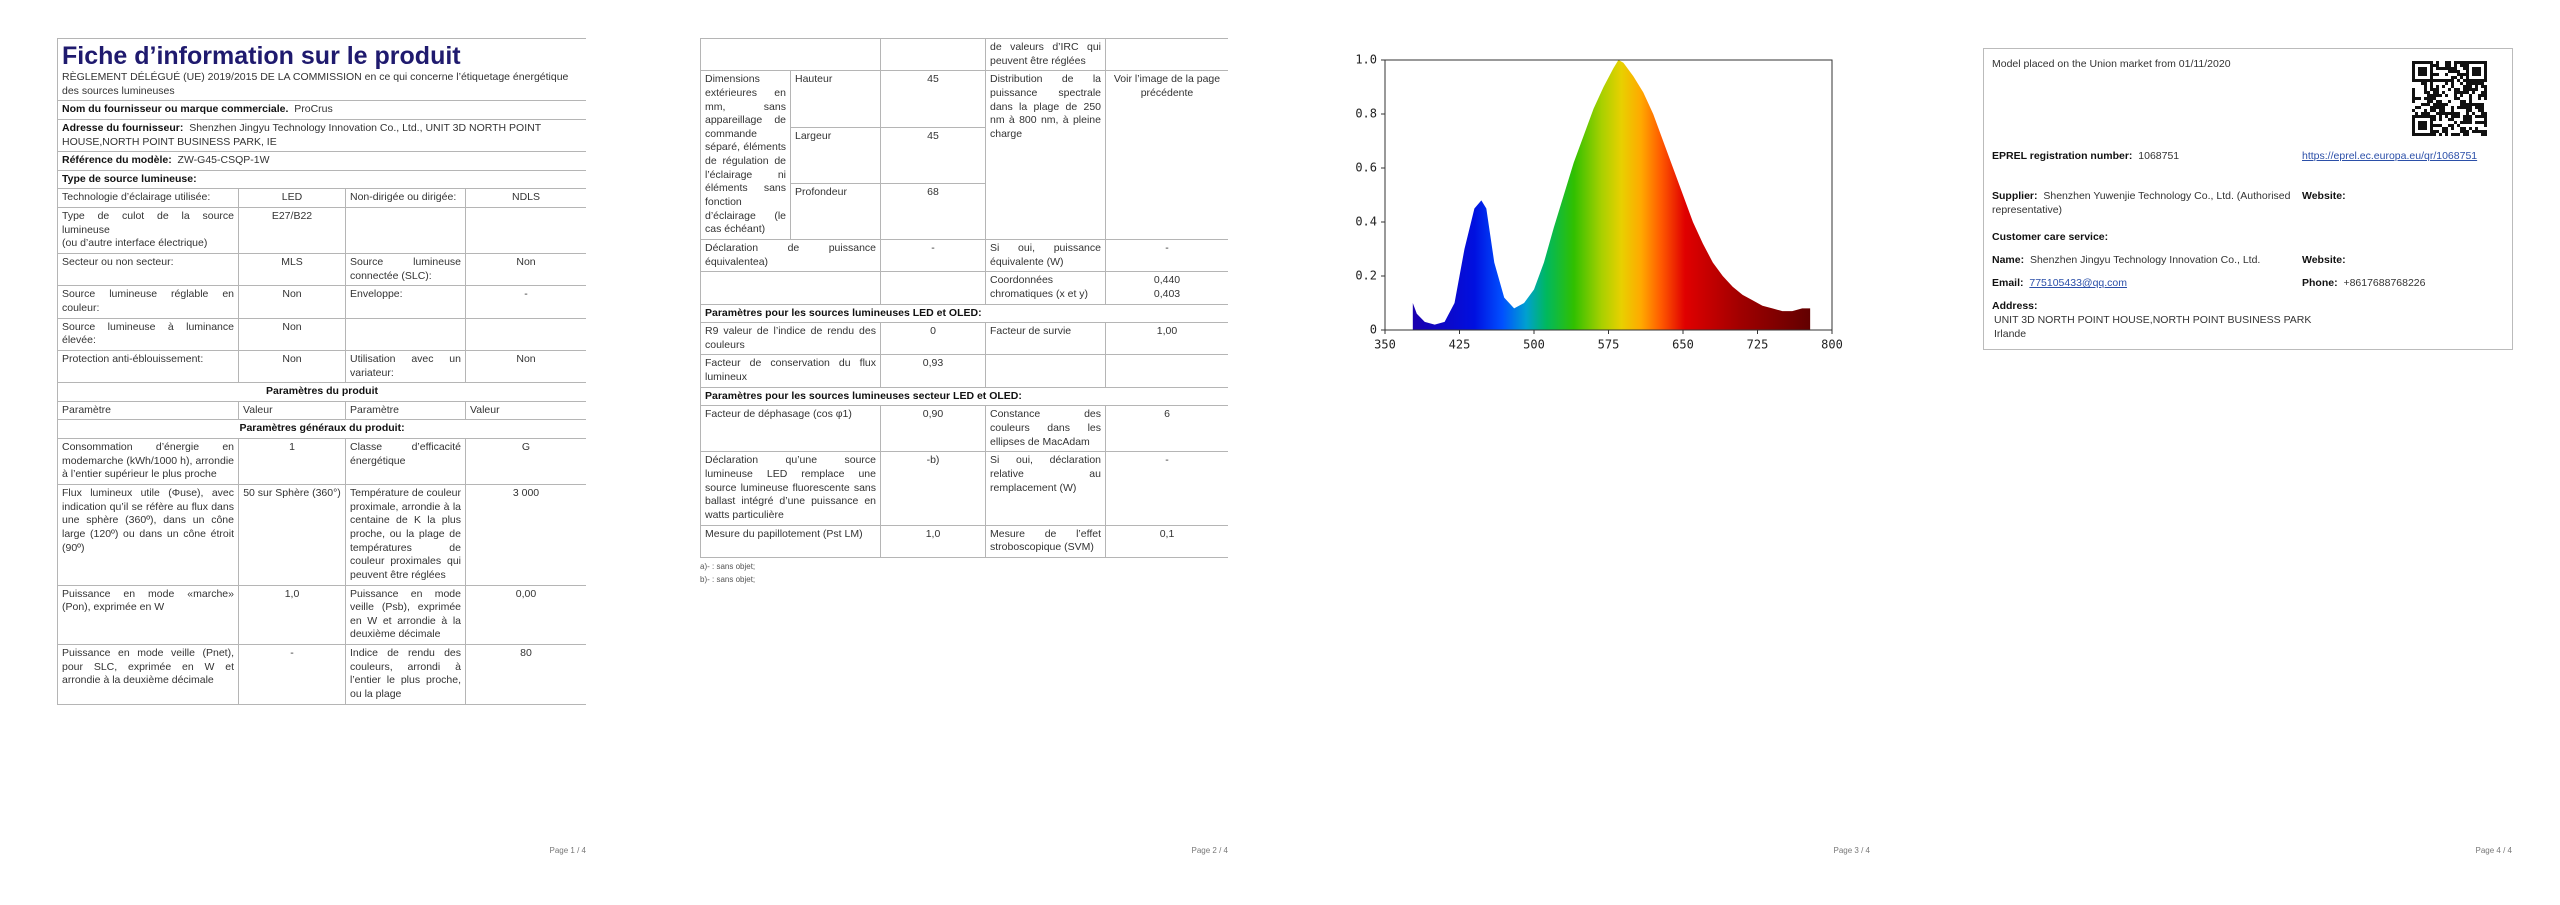 The height and width of the screenshot is (905, 2560). Describe the element at coordinates (405, 198) in the screenshot. I see `cell: Non-dirigée ou dirigée:` at that location.